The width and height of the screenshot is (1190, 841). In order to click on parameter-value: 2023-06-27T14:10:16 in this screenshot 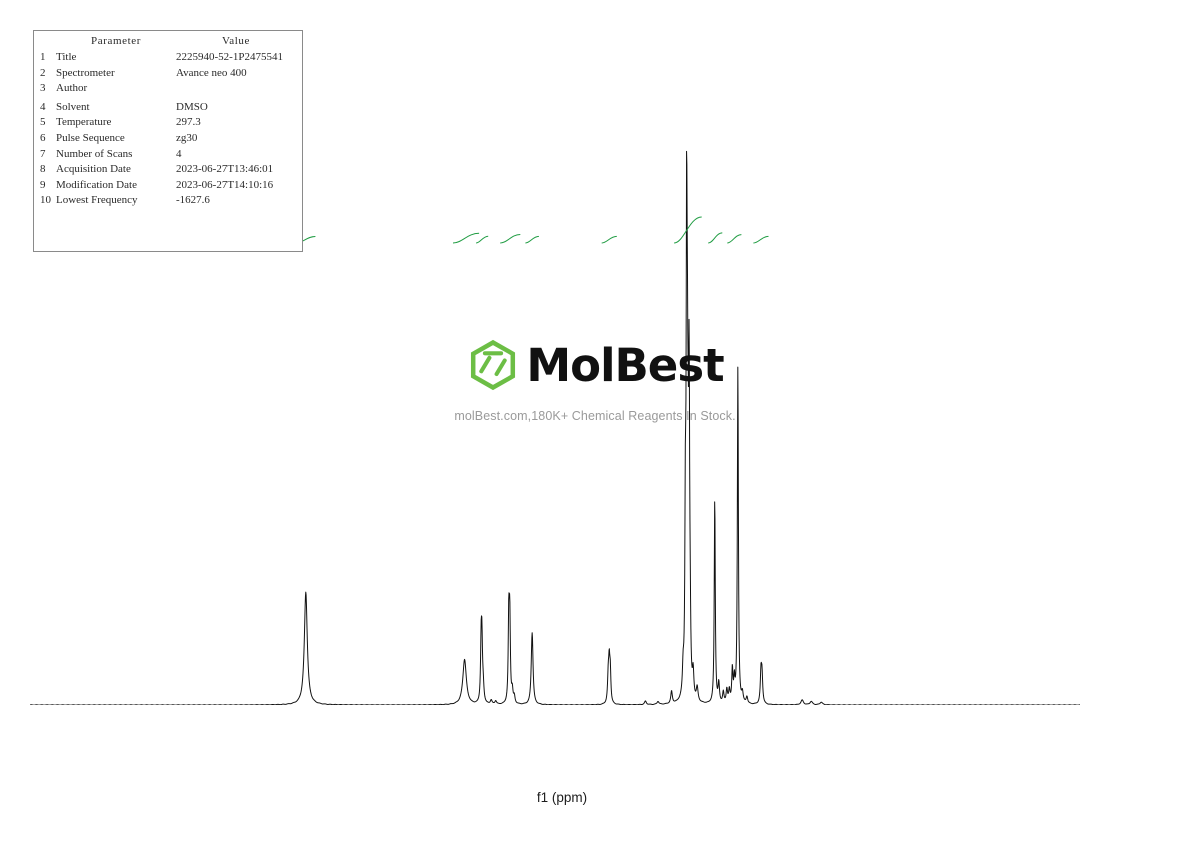, I will do `click(225, 184)`.